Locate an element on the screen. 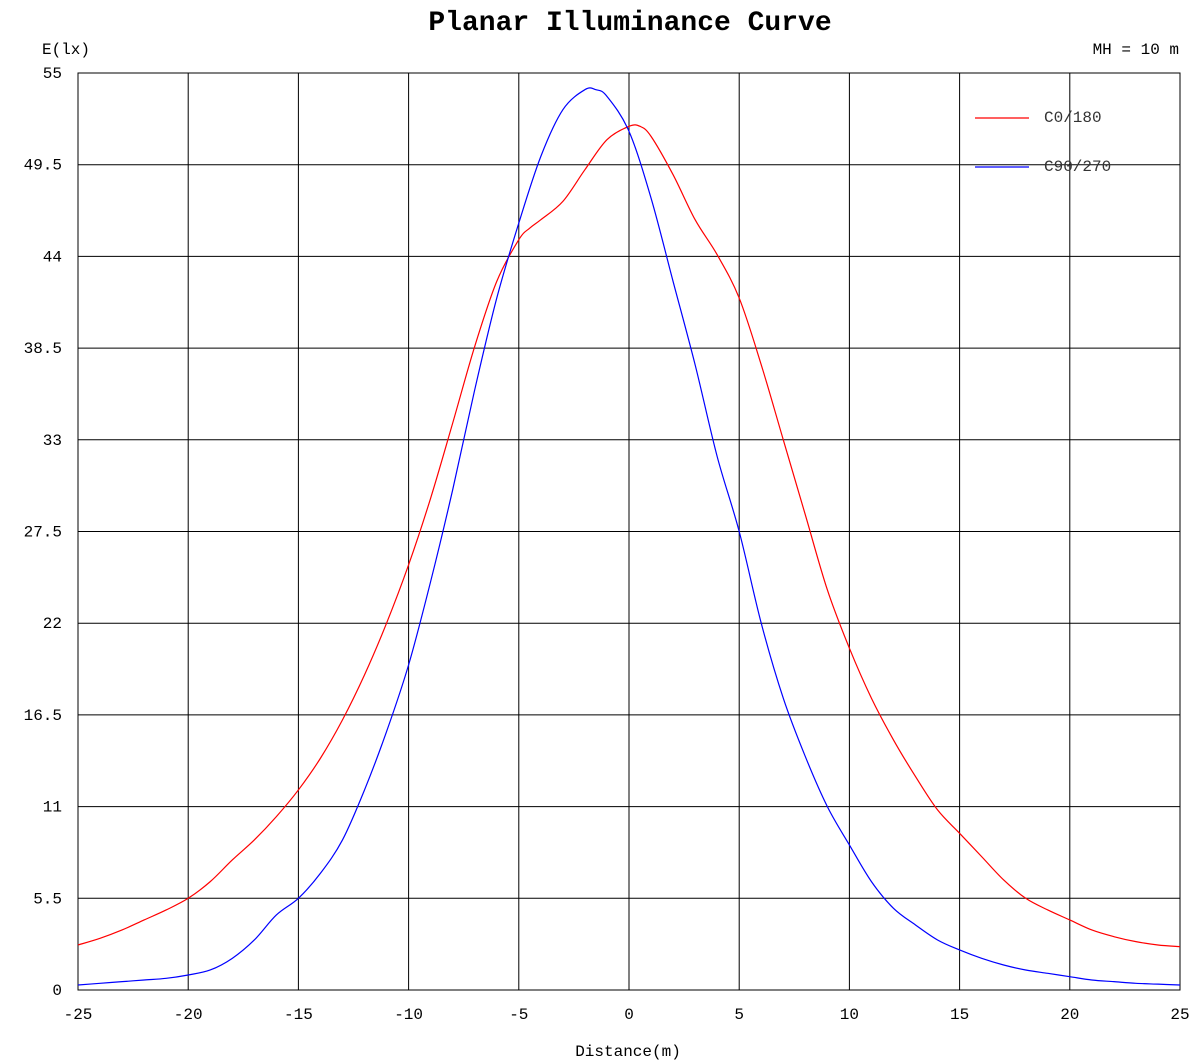 Image resolution: width=1201 pixels, height=1063 pixels. legend-label: C90/270 is located at coordinates (1077, 167).